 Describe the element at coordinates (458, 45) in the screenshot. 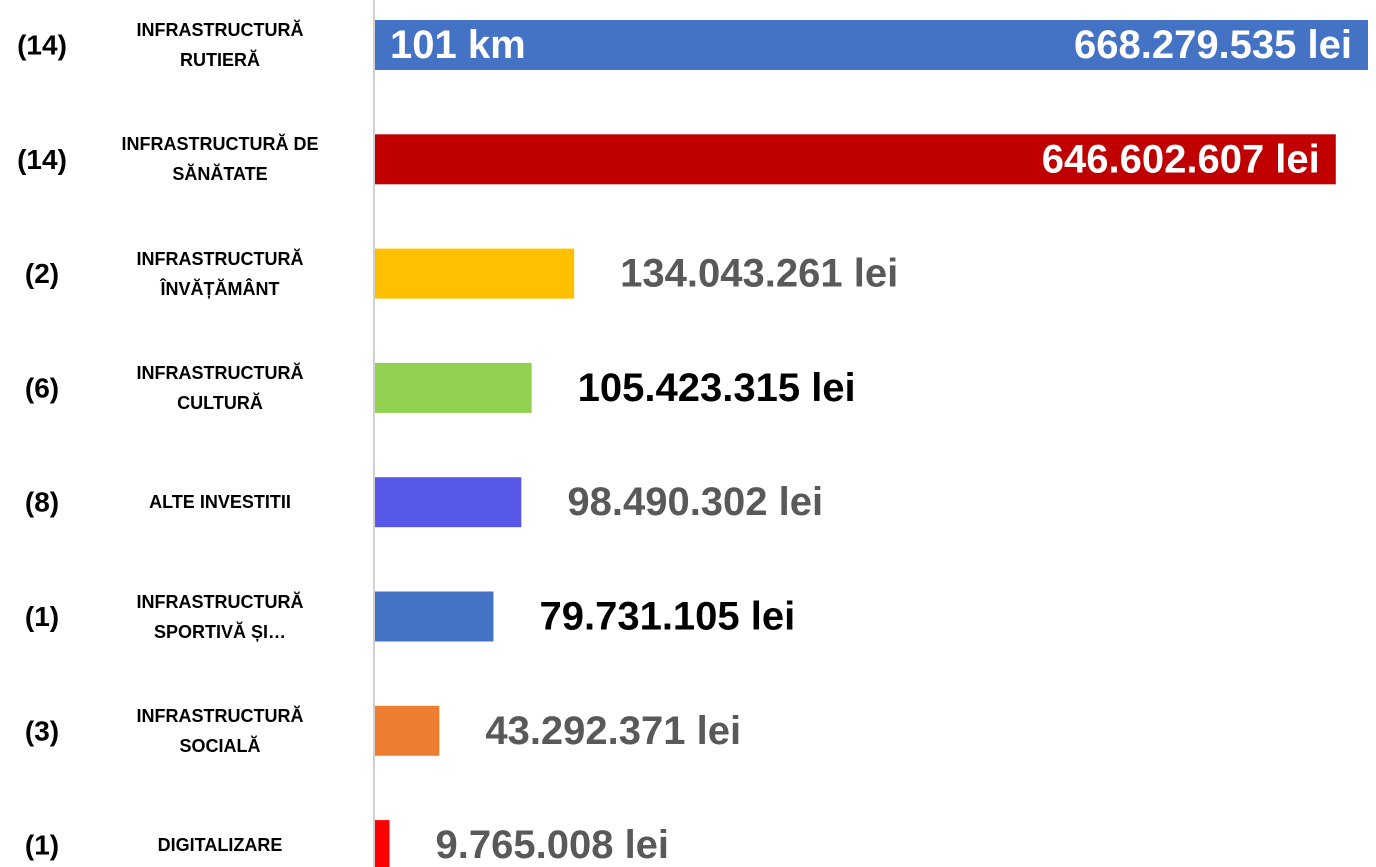

I see `annotation: 101 km` at that location.